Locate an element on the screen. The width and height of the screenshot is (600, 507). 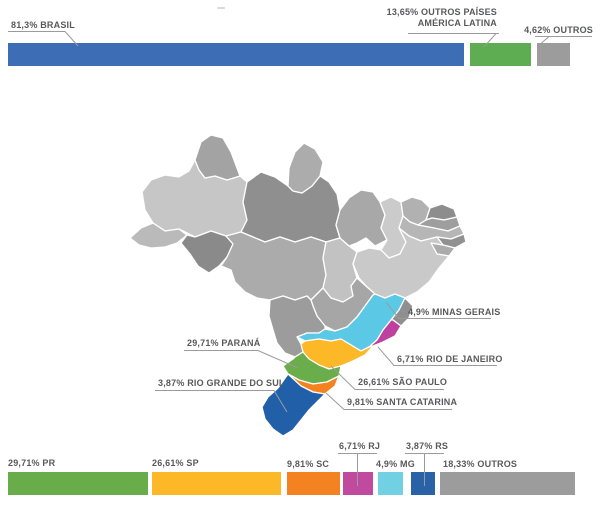
top-bar-segment-latam is located at coordinates (500, 54).